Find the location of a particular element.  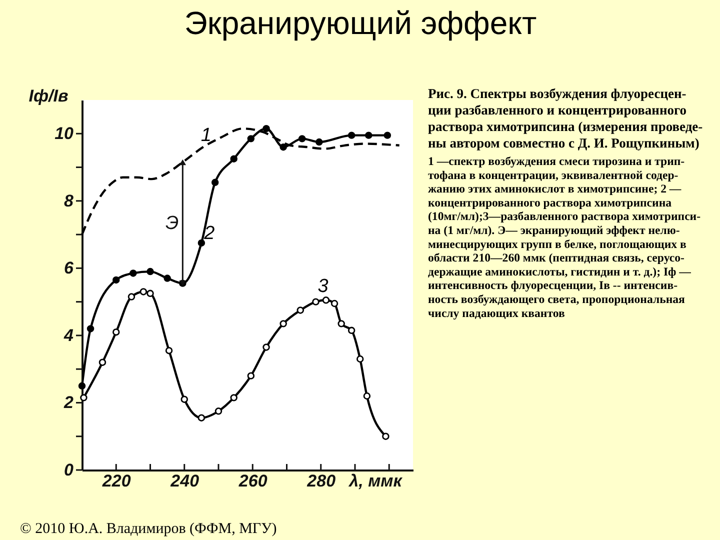

y-tick-label: 4 is located at coordinates (68, 335).